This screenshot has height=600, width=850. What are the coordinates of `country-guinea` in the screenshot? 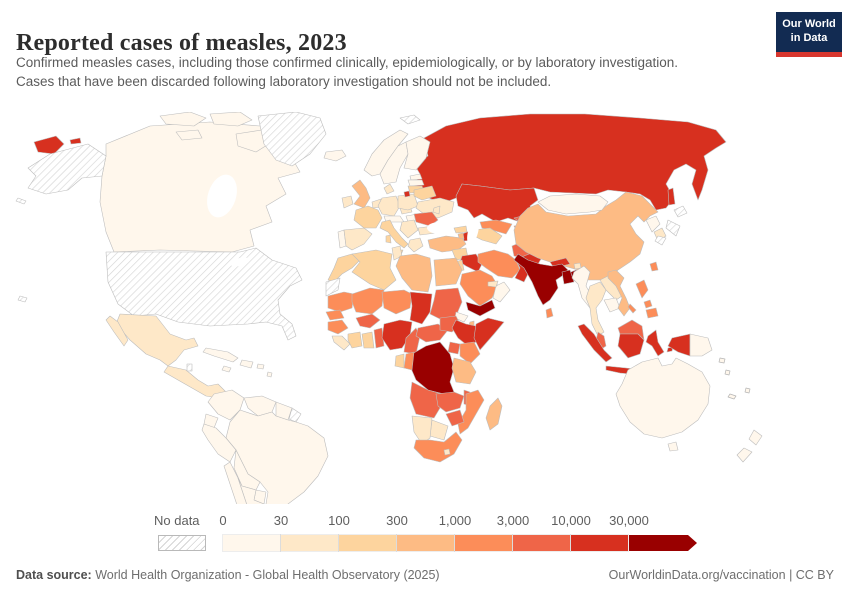 It's located at (338, 327).